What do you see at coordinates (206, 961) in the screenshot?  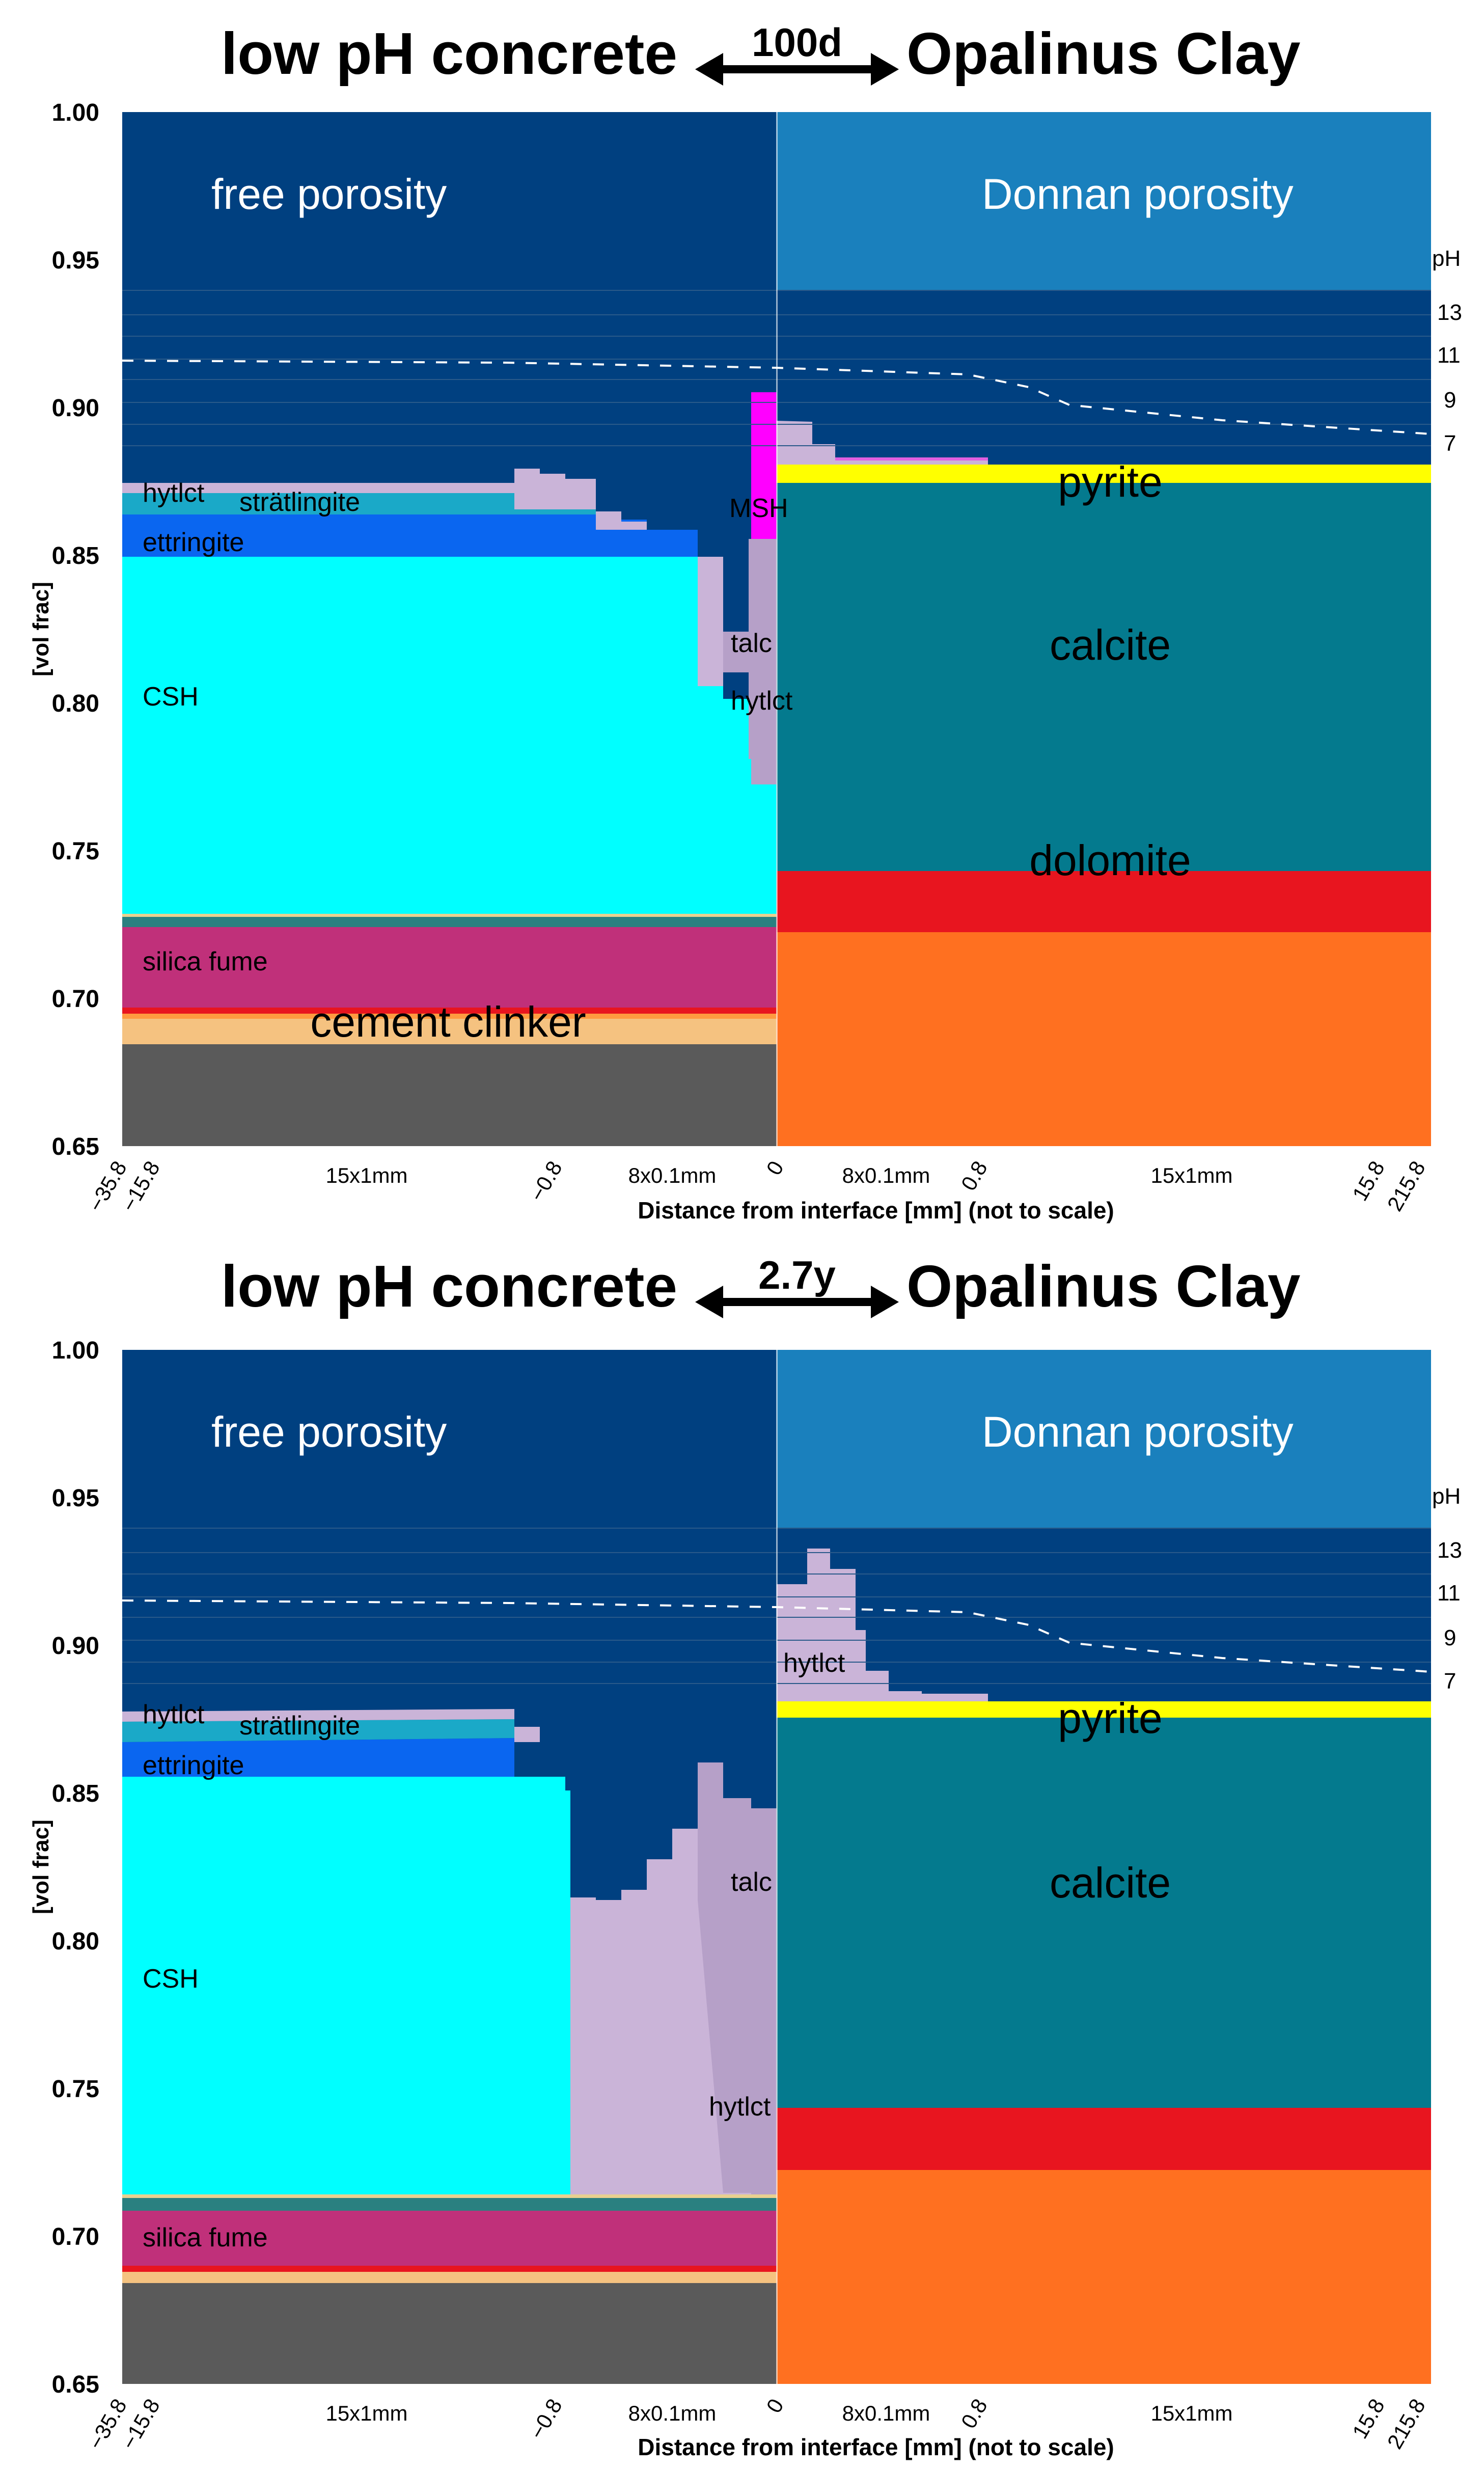 I see `label-silica-fume: silica fume` at bounding box center [206, 961].